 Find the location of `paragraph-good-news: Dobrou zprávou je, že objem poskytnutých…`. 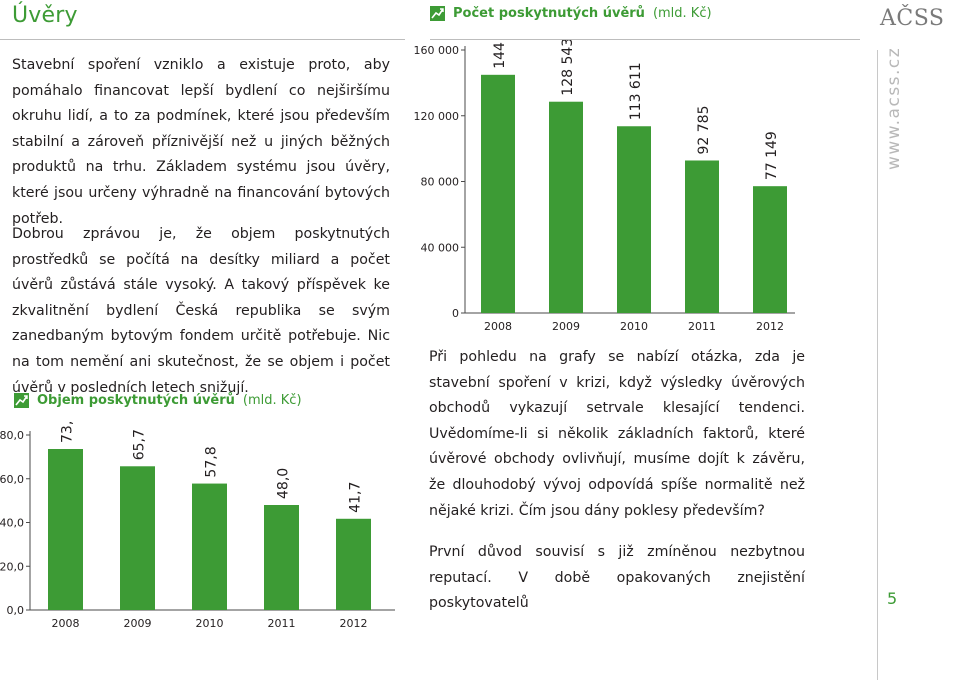

paragraph-good-news: Dobrou zprávou je, že objem poskytnutých… is located at coordinates (201, 311).